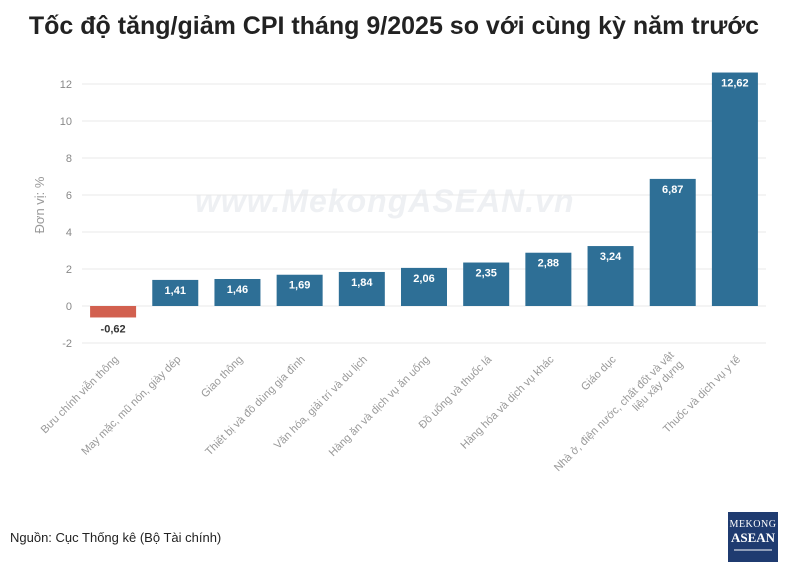 The image size is (788, 575). Describe the element at coordinates (113, 329) in the screenshot. I see `data-label: -0,62` at that location.